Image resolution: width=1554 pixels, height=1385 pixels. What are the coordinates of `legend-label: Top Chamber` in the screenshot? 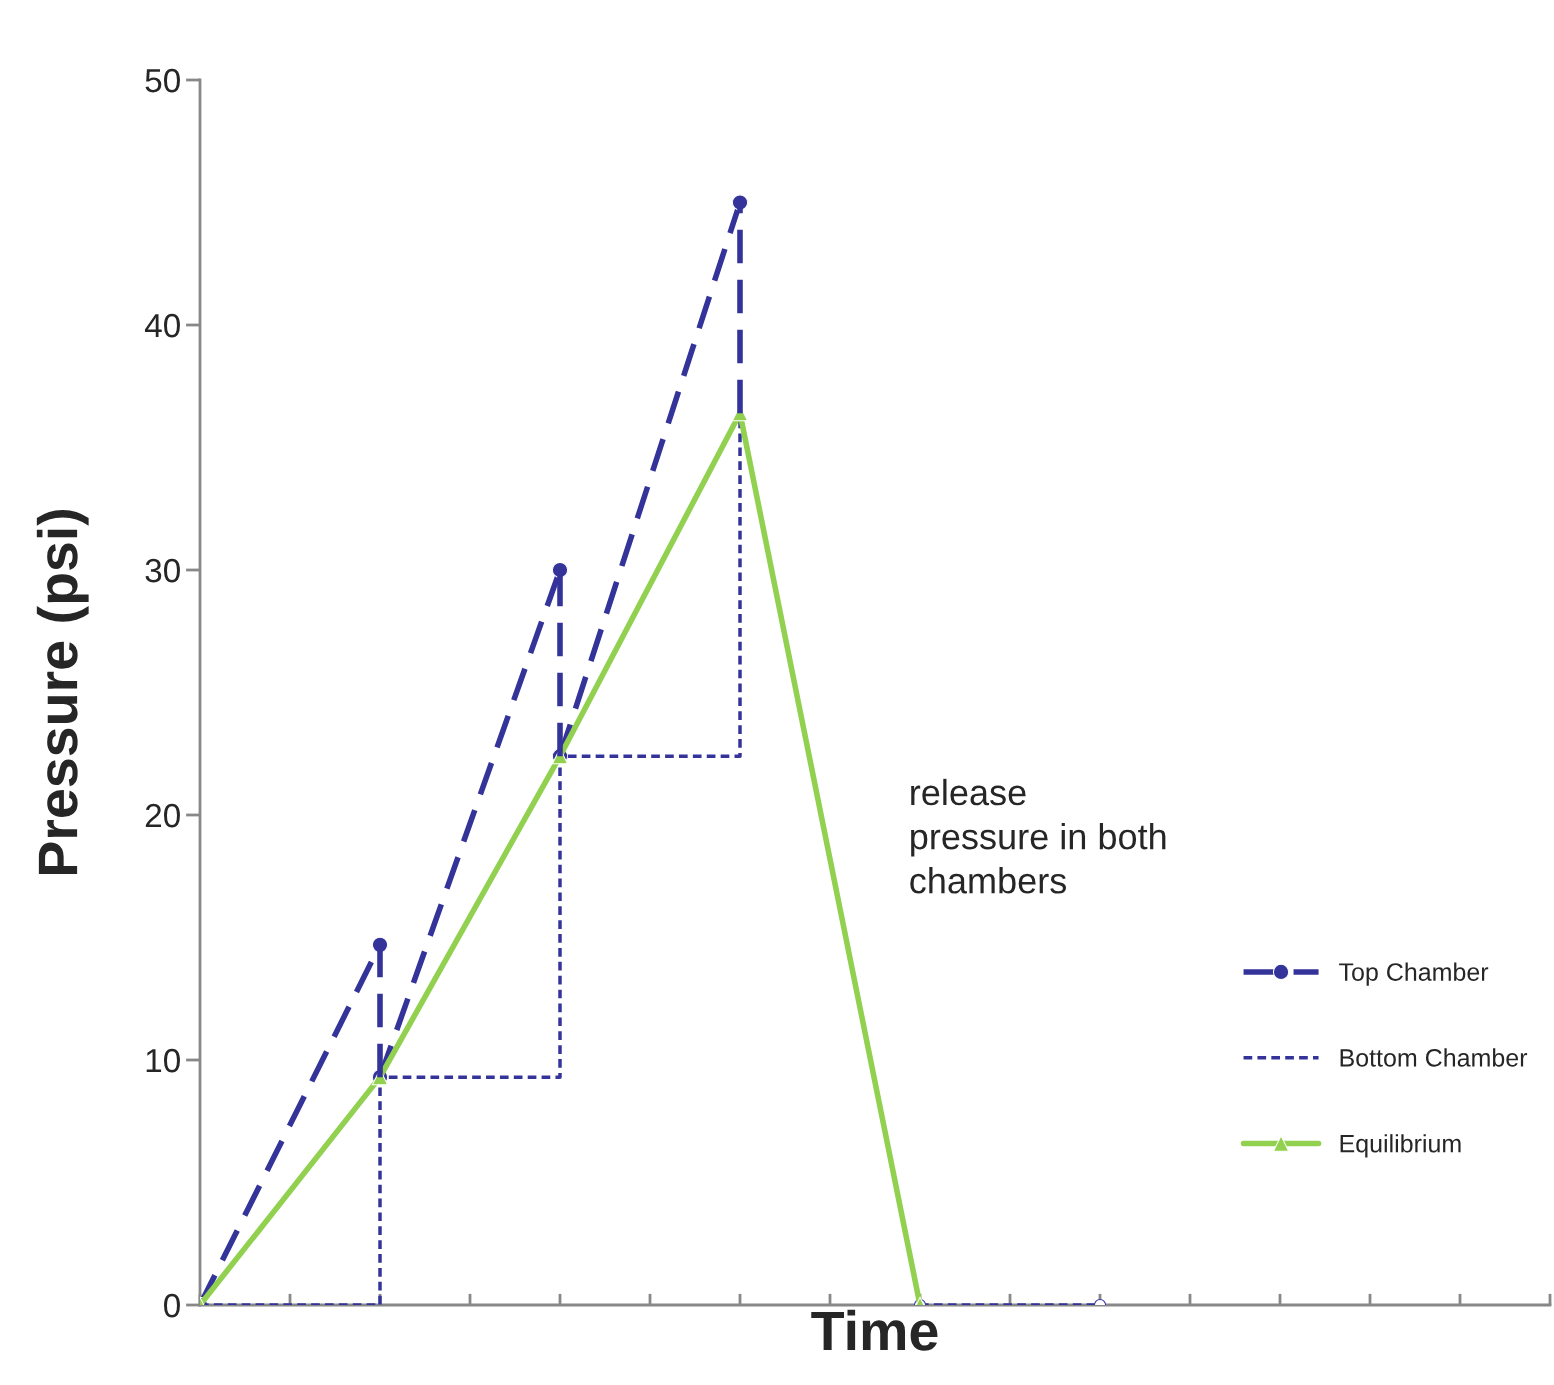 It's located at (1414, 974).